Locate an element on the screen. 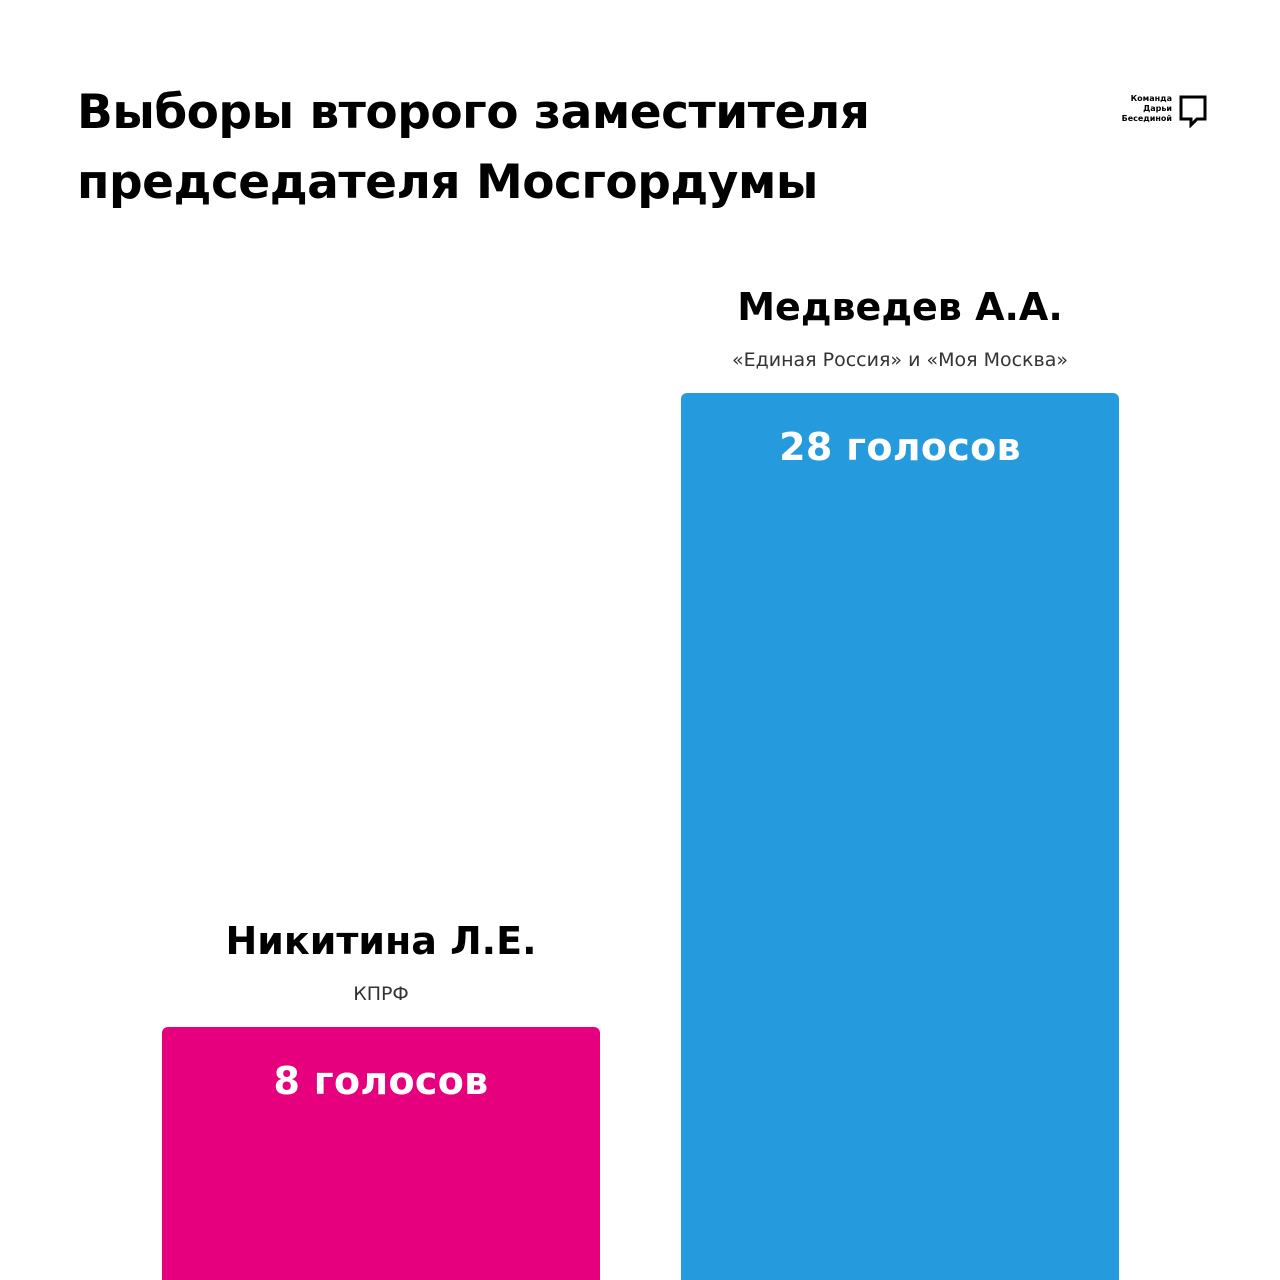 The height and width of the screenshot is (1280, 1280). candidate-name-medvedev: Медведев А.А. is located at coordinates (900, 307).